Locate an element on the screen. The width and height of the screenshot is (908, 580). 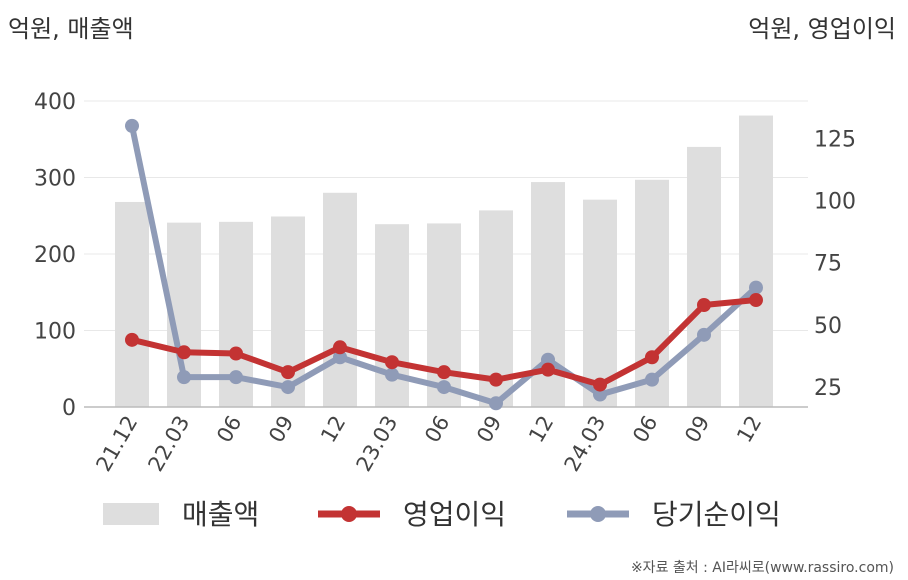
right-tick-label: 75 is located at coordinates (828, 264).